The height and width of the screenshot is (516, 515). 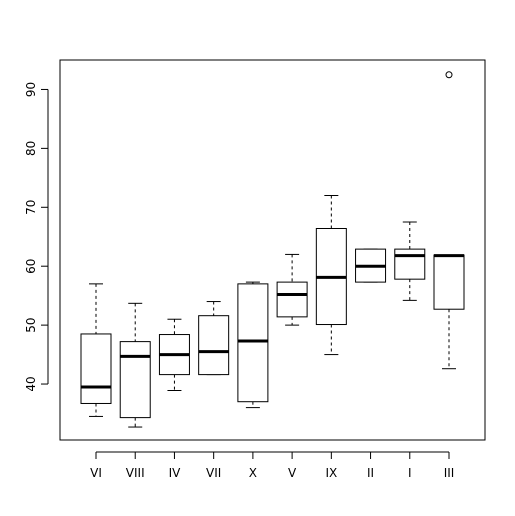 What do you see at coordinates (214, 345) in the screenshot?
I see `box-VII` at bounding box center [214, 345].